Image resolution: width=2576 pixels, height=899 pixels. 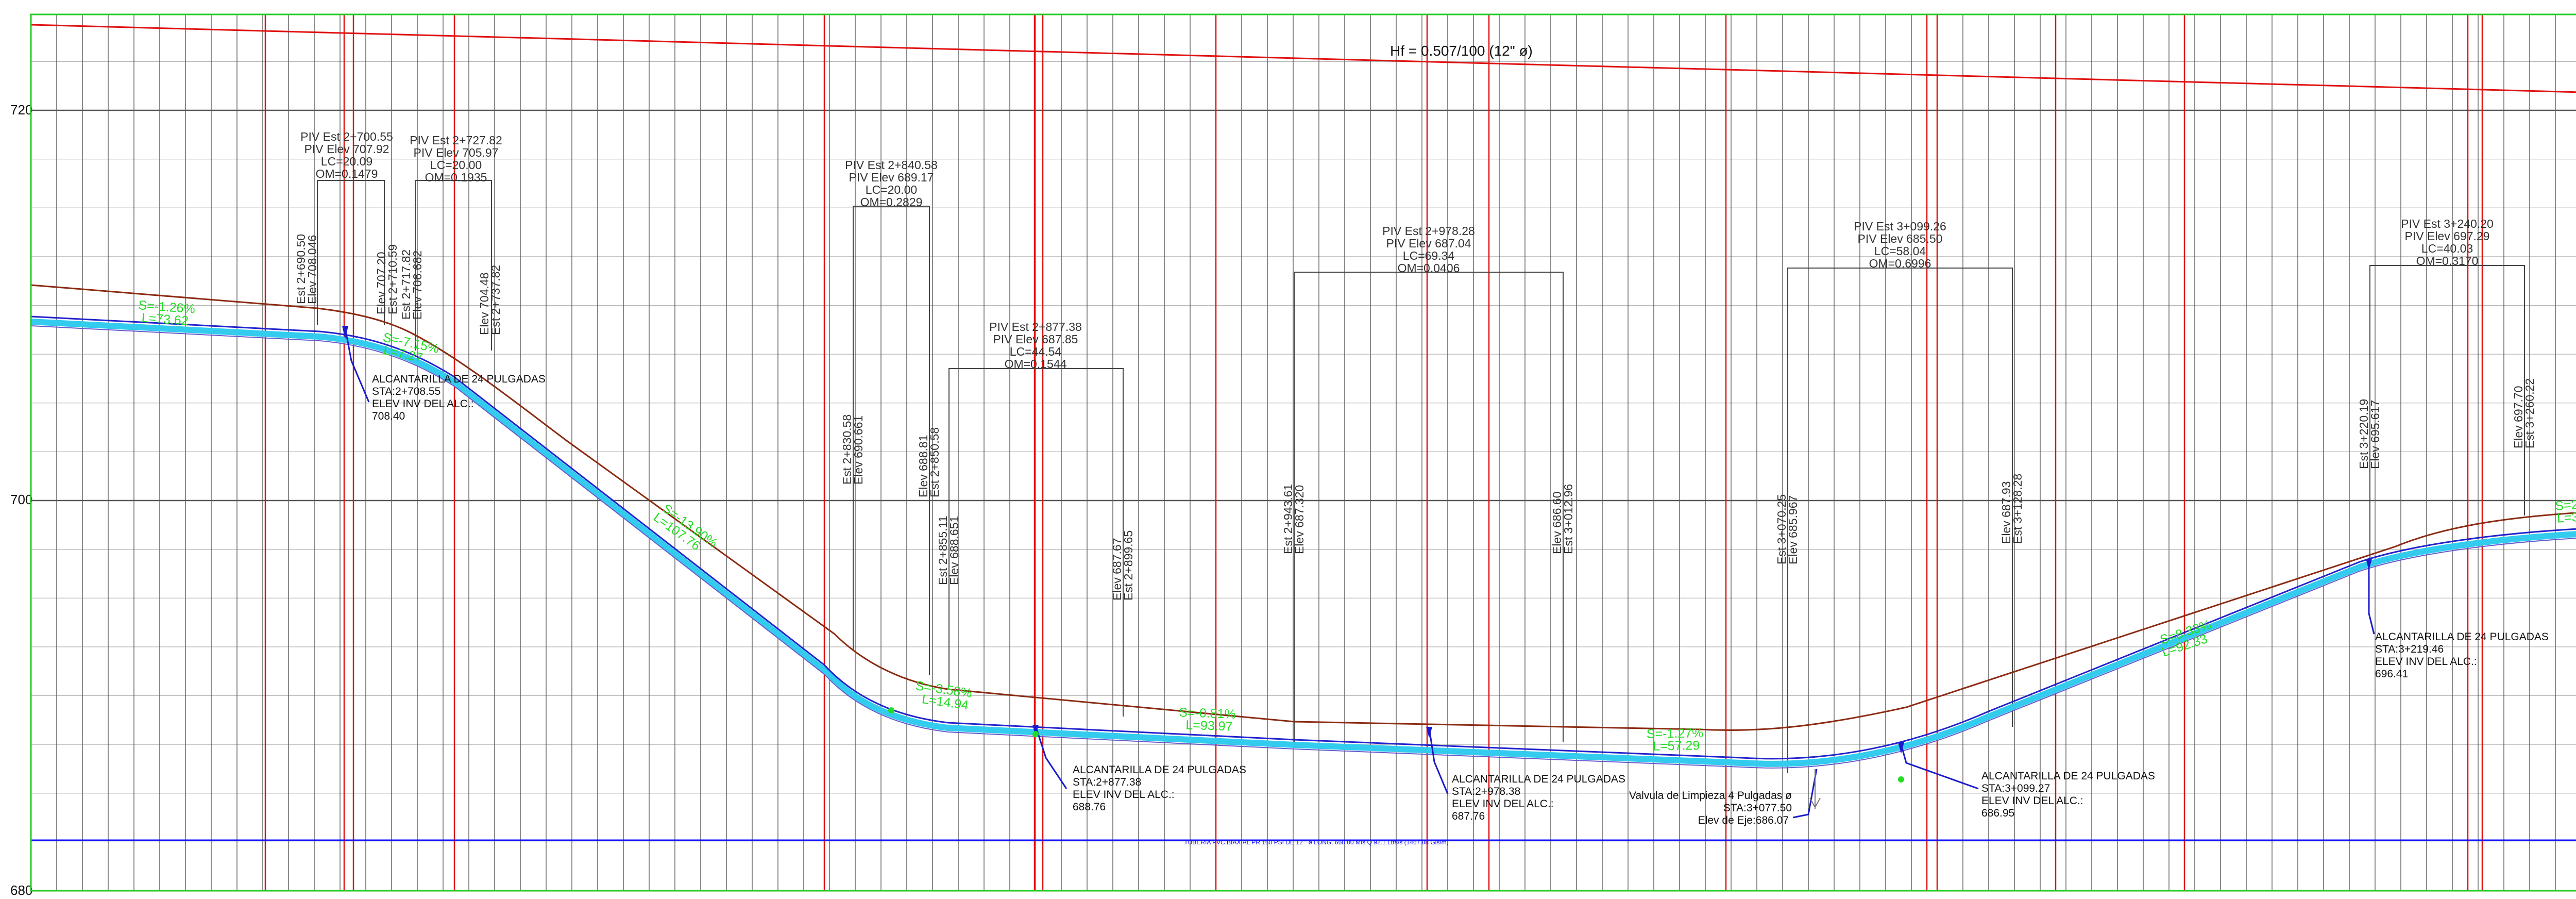 What do you see at coordinates (2017, 509) in the screenshot?
I see `station-label-line-2: Est 3+128.28` at bounding box center [2017, 509].